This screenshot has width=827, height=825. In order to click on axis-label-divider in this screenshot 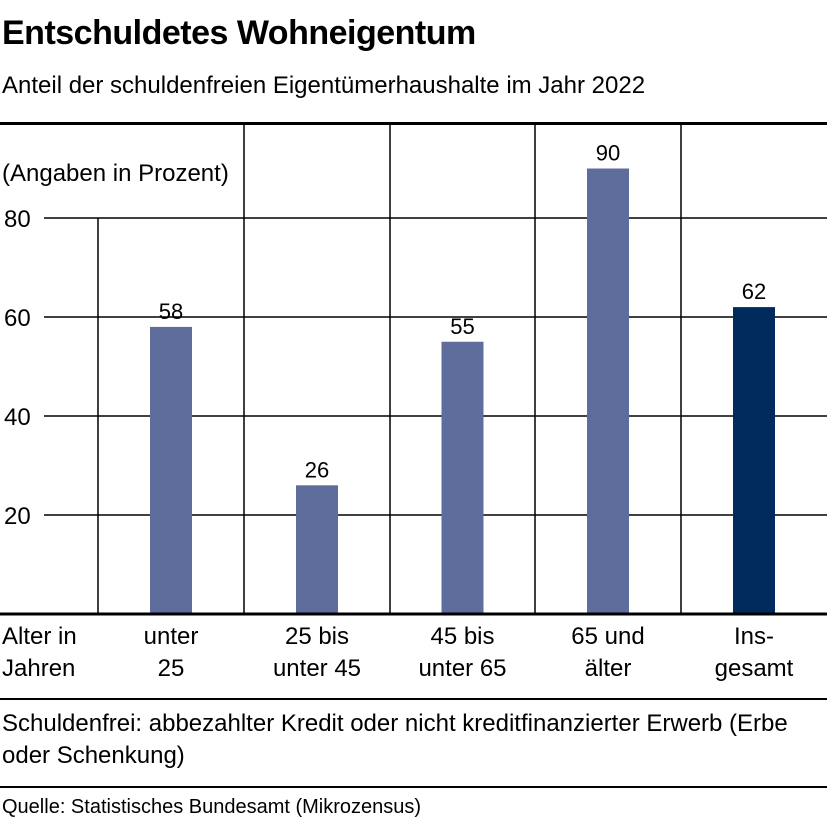, I will do `click(413, 699)`.